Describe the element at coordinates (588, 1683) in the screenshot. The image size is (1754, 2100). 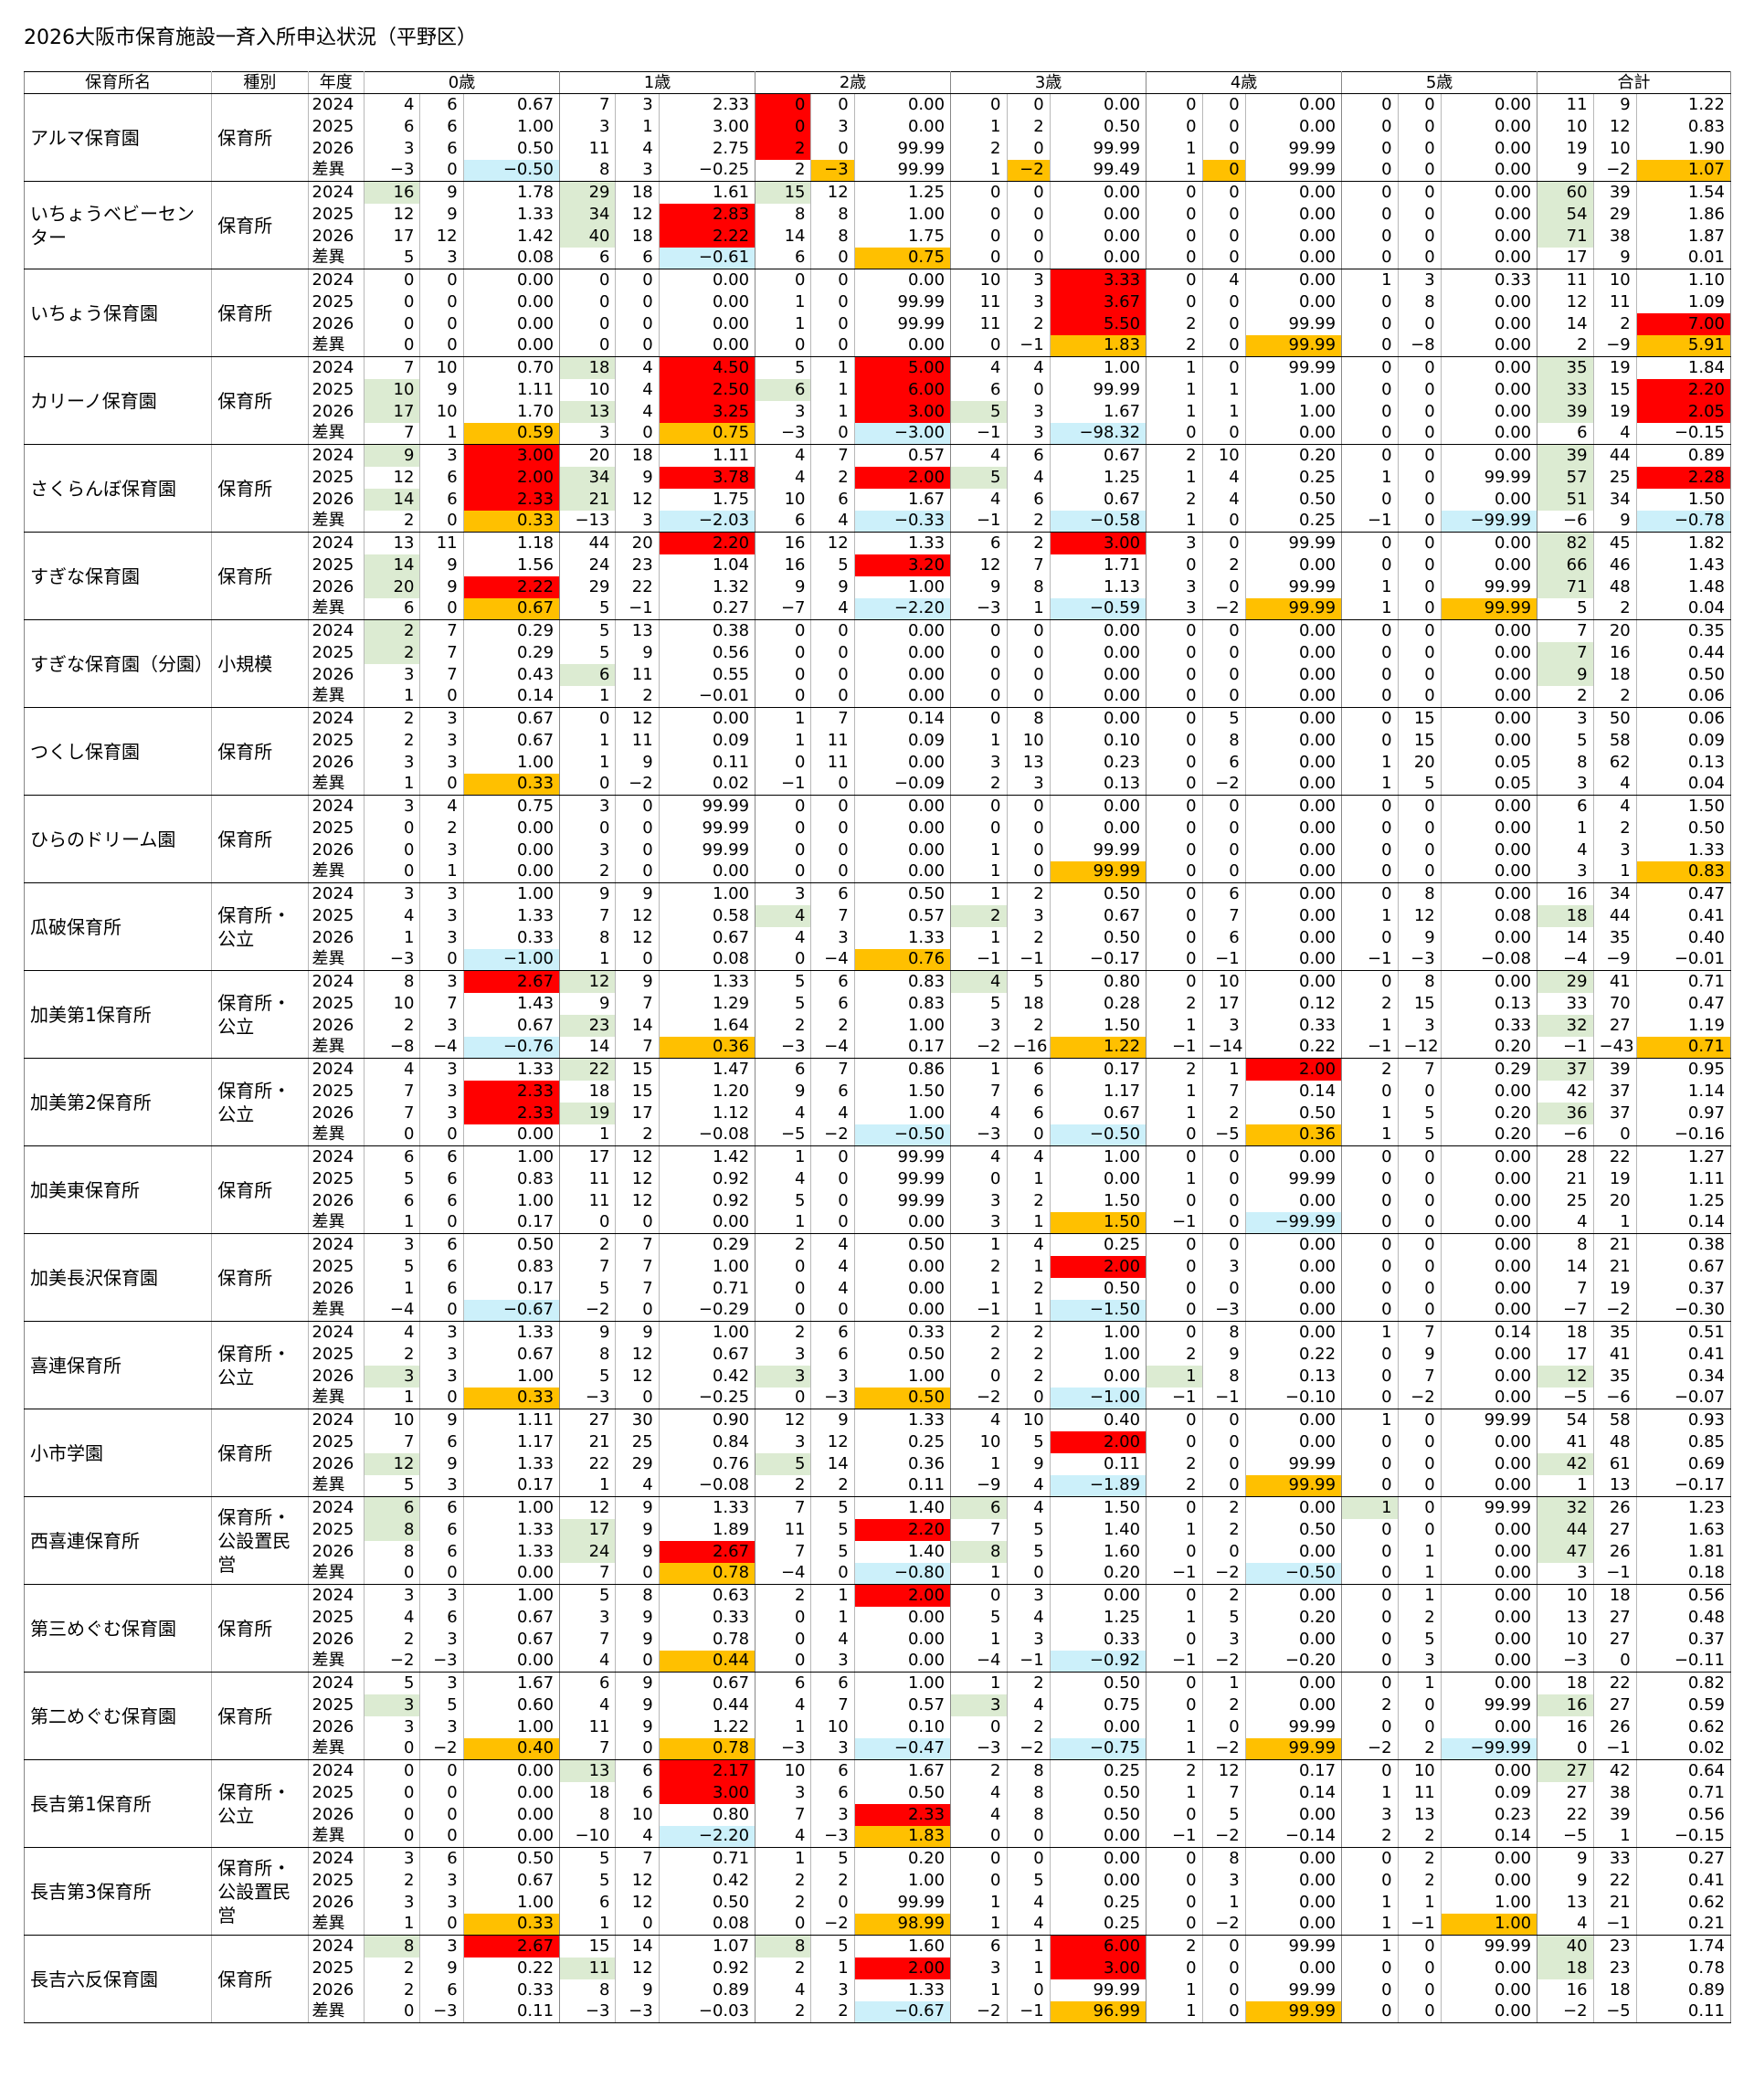
I see `applicants-cell: 6` at that location.